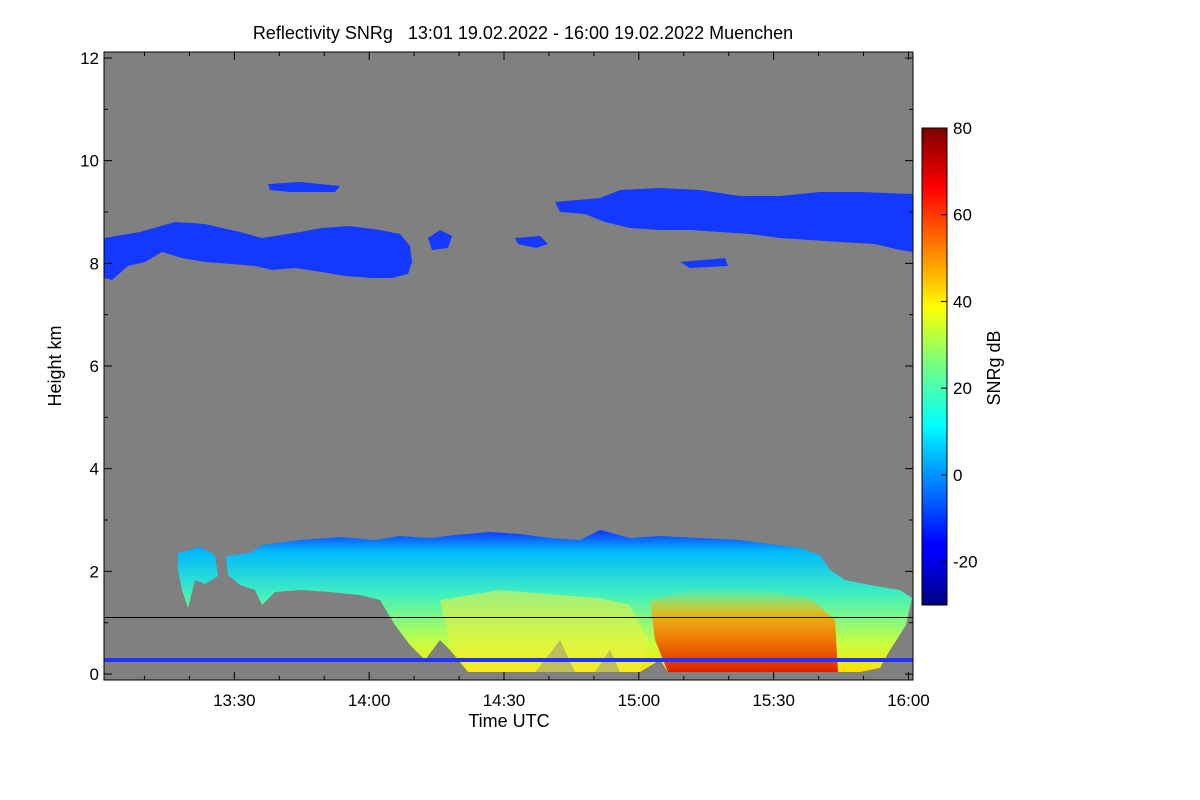 The image size is (1200, 800). I want to click on x-tick-label: 14:30, so click(504, 700).